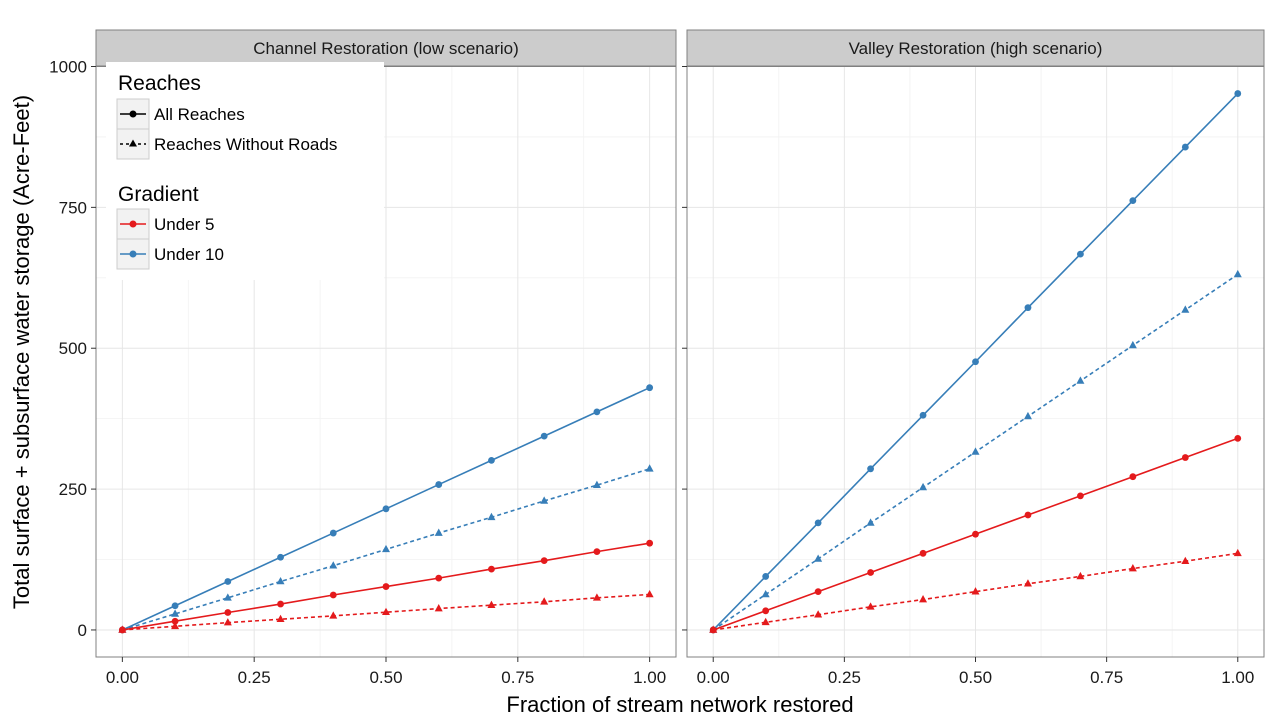 The height and width of the screenshot is (724, 1269). What do you see at coordinates (73, 207) in the screenshot?
I see `y-tick-label: 750` at bounding box center [73, 207].